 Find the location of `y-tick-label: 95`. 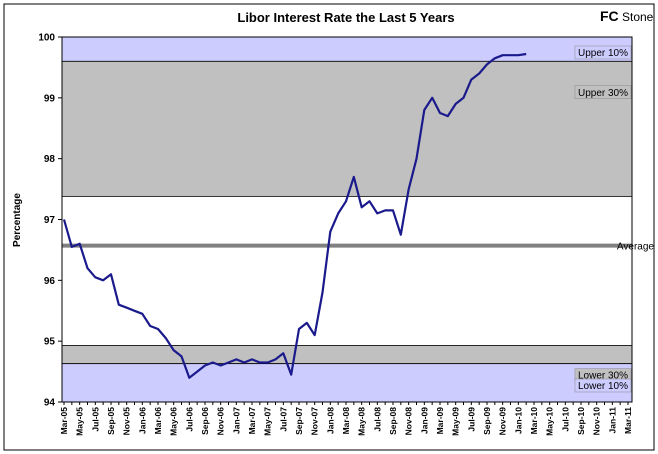

y-tick-label: 95 is located at coordinates (50, 342).